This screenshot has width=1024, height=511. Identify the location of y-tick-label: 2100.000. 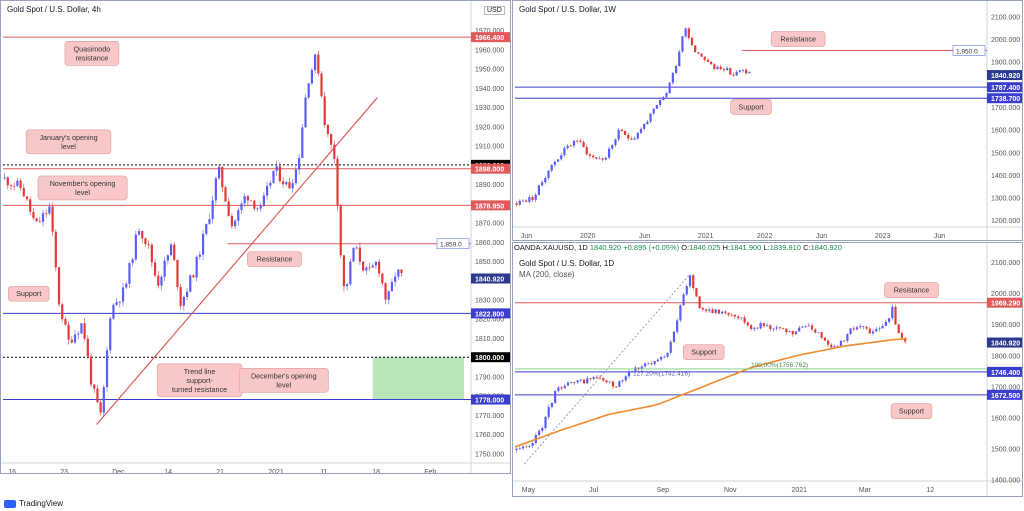
(1005, 17).